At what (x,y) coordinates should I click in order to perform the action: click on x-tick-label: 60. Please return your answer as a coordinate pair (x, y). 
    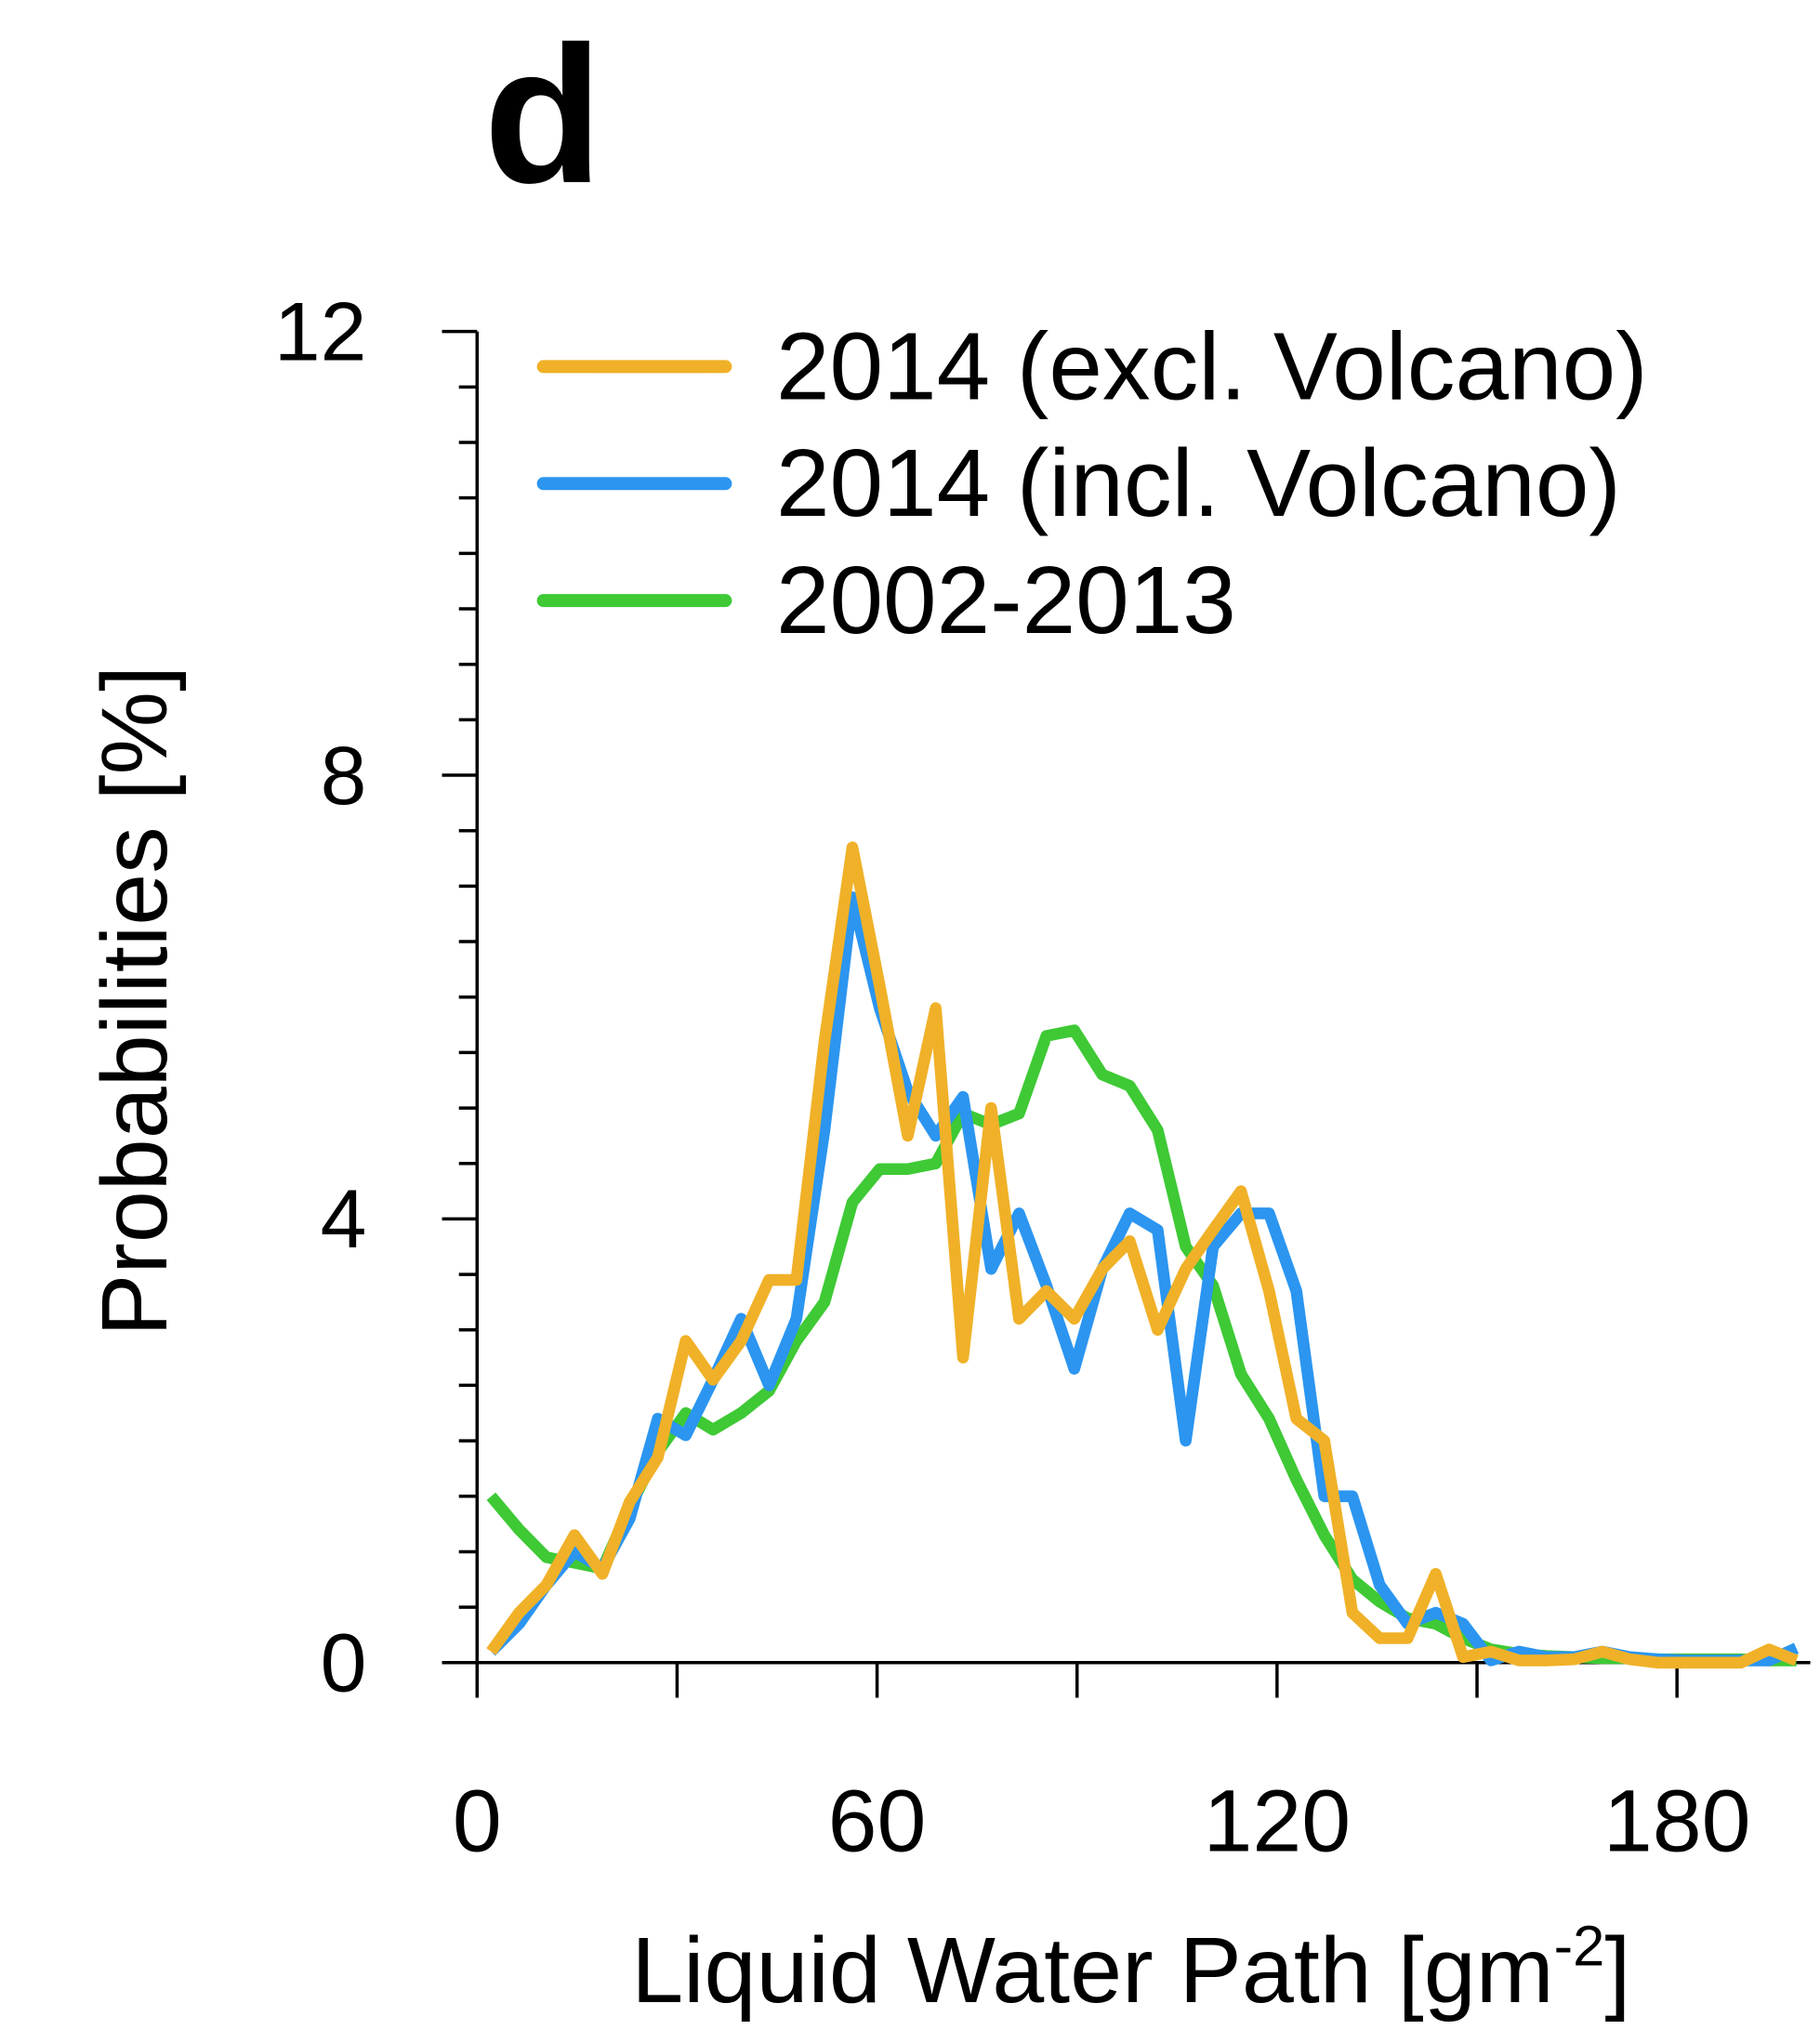
    Looking at the image, I should click on (877, 1822).